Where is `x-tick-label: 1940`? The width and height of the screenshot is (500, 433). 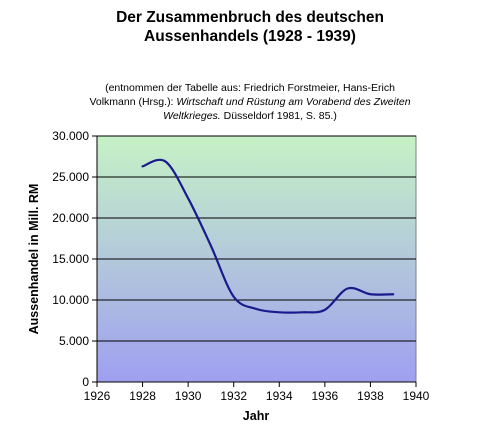
x-tick-label: 1940 is located at coordinates (416, 396).